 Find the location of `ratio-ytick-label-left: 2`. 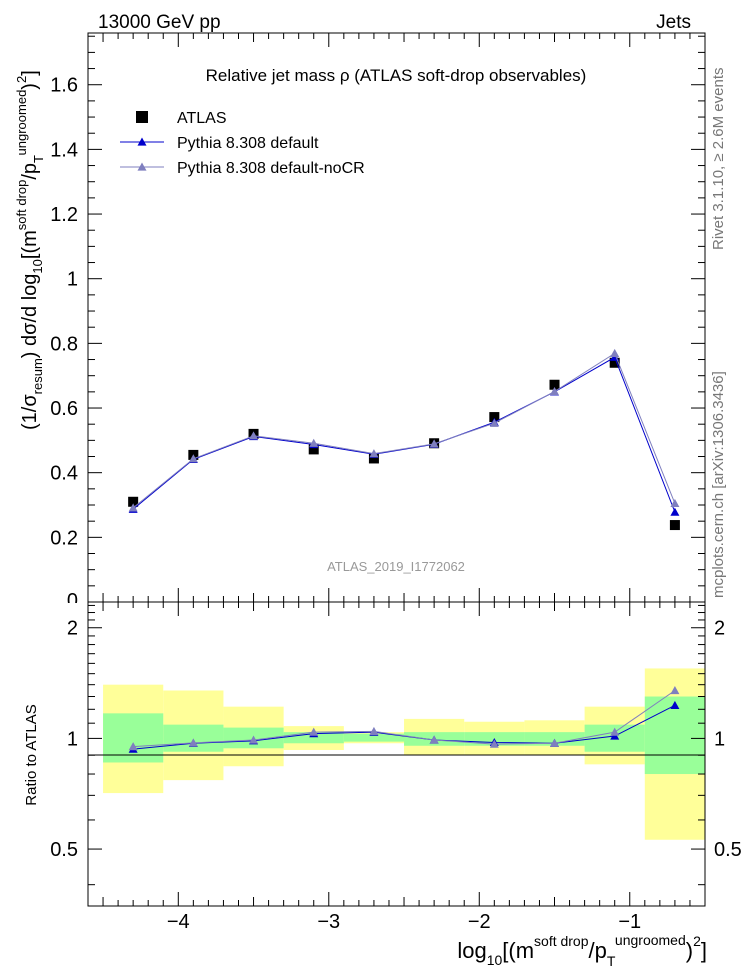

ratio-ytick-label-left: 2 is located at coordinates (72, 629).